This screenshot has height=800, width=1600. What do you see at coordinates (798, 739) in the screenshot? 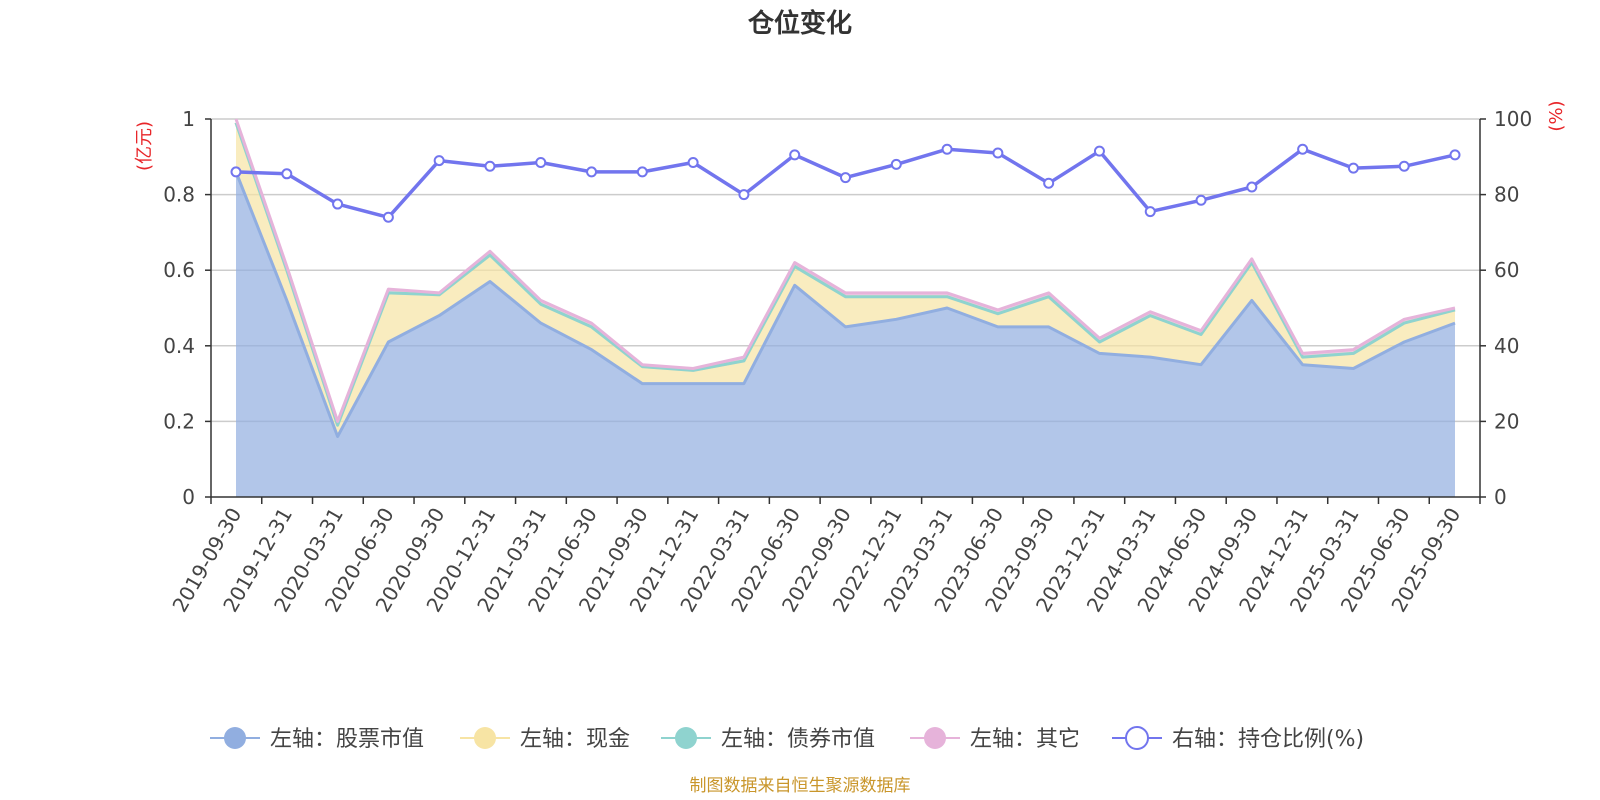
I see `legend-label: 左轴：债券市值` at bounding box center [798, 739].